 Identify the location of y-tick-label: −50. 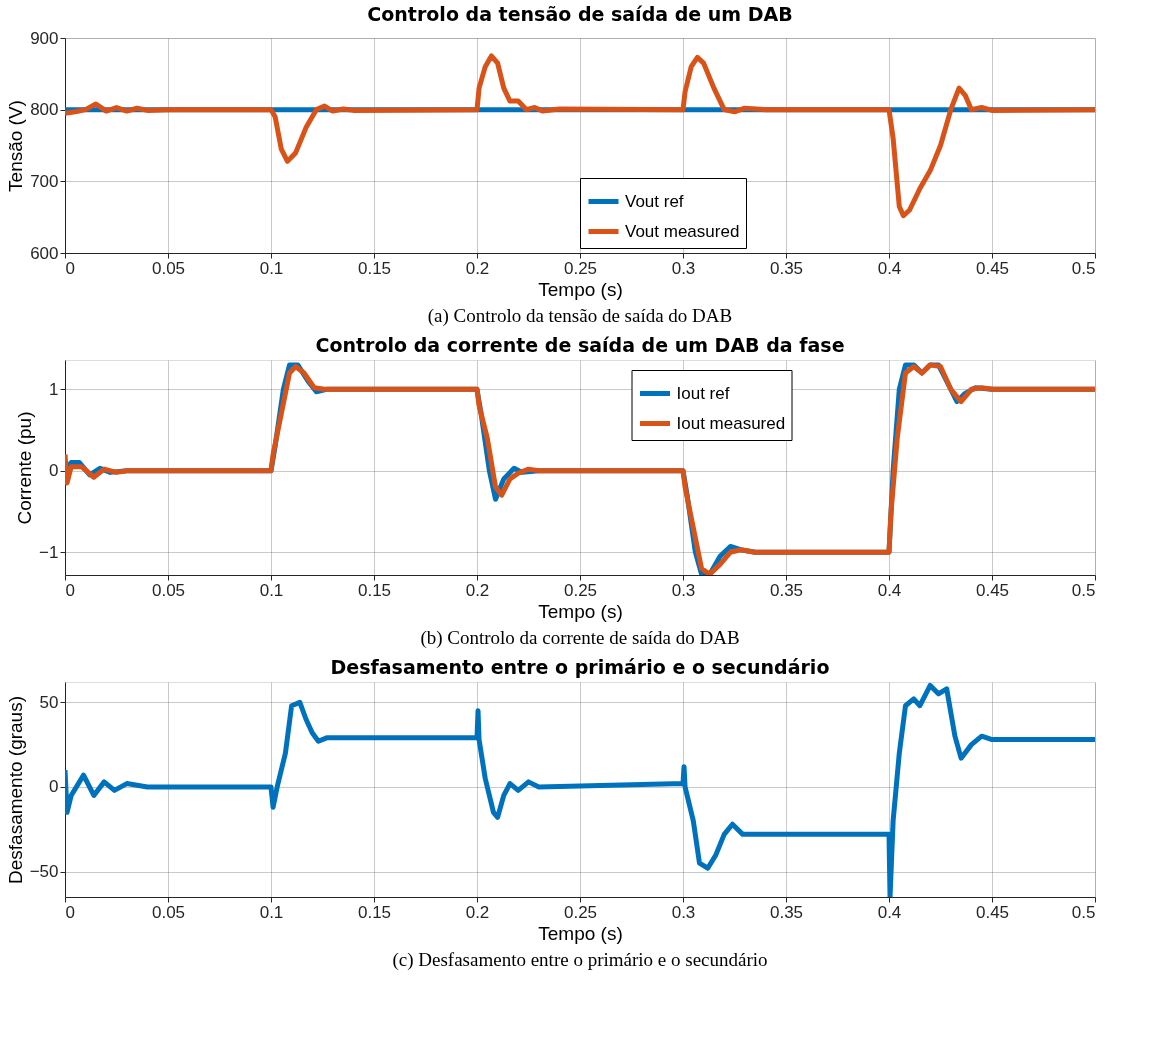
(44, 872).